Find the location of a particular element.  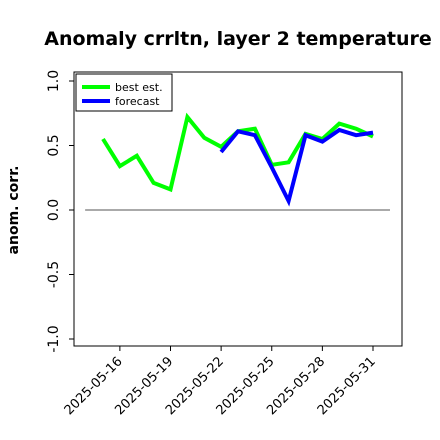

y-tick-label: 0.0 is located at coordinates (54, 210).